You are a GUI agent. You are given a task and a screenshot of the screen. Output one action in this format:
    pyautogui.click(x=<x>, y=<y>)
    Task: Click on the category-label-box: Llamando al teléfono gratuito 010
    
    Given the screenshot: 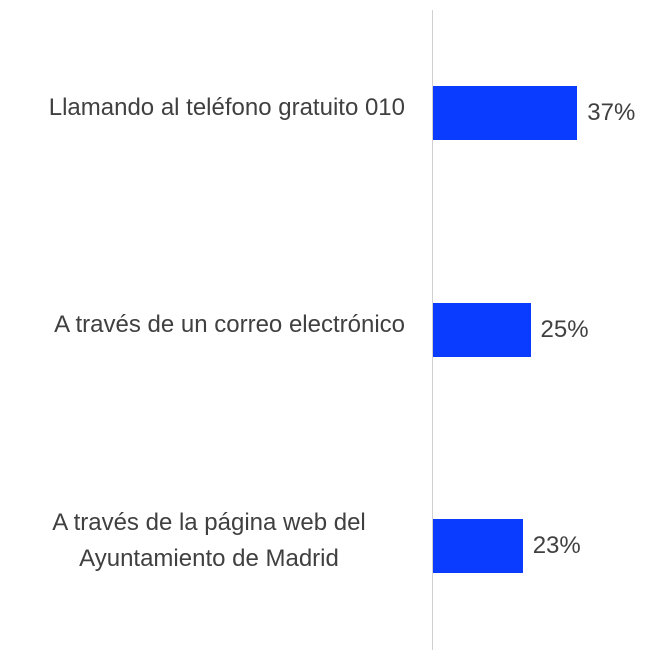 What is the action you would take?
    pyautogui.click(x=205, y=108)
    